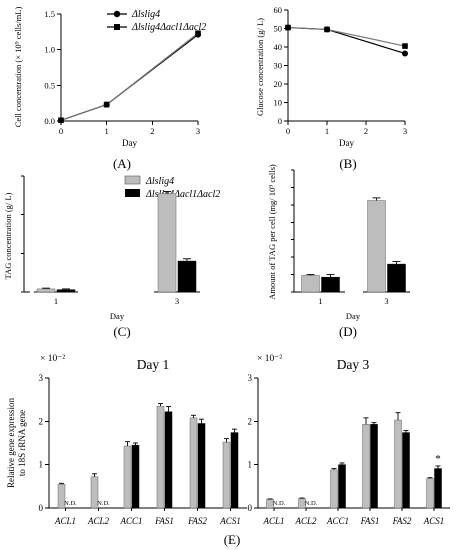 Image resolution: width=464 pixels, height=550 pixels. Describe the element at coordinates (159, 181) in the screenshot. I see `legend-mid-label-1: Δlslig4` at that location.